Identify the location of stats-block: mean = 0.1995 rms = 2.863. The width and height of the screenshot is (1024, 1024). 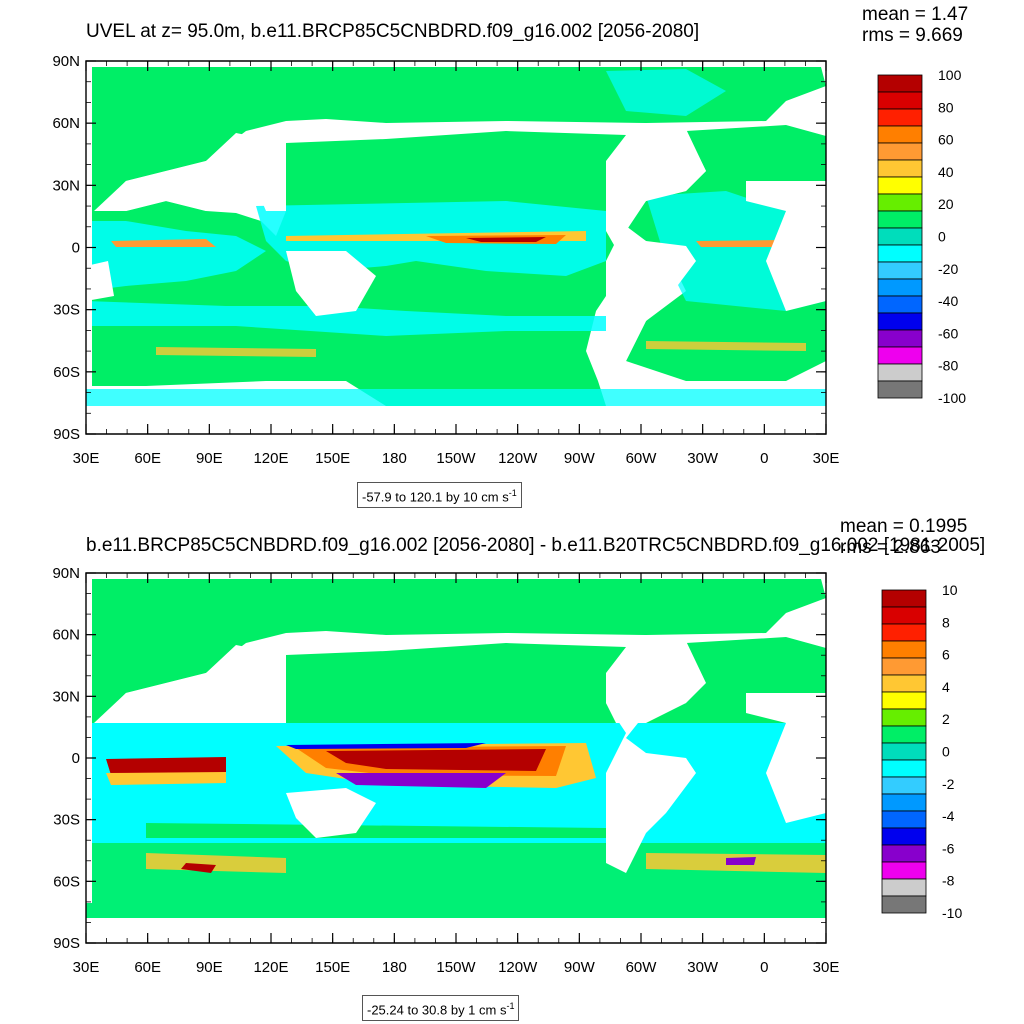
(903, 537).